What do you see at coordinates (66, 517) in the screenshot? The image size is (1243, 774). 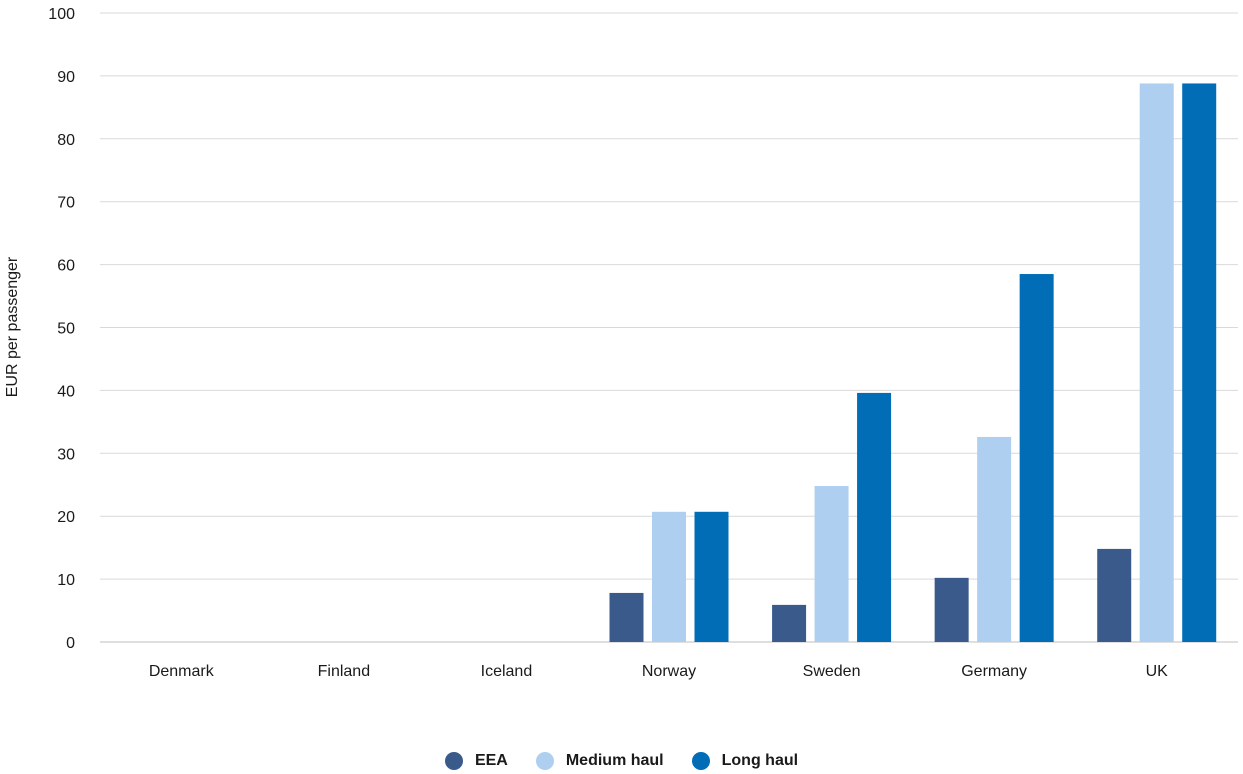 I see `y-tick-label: 20` at bounding box center [66, 517].